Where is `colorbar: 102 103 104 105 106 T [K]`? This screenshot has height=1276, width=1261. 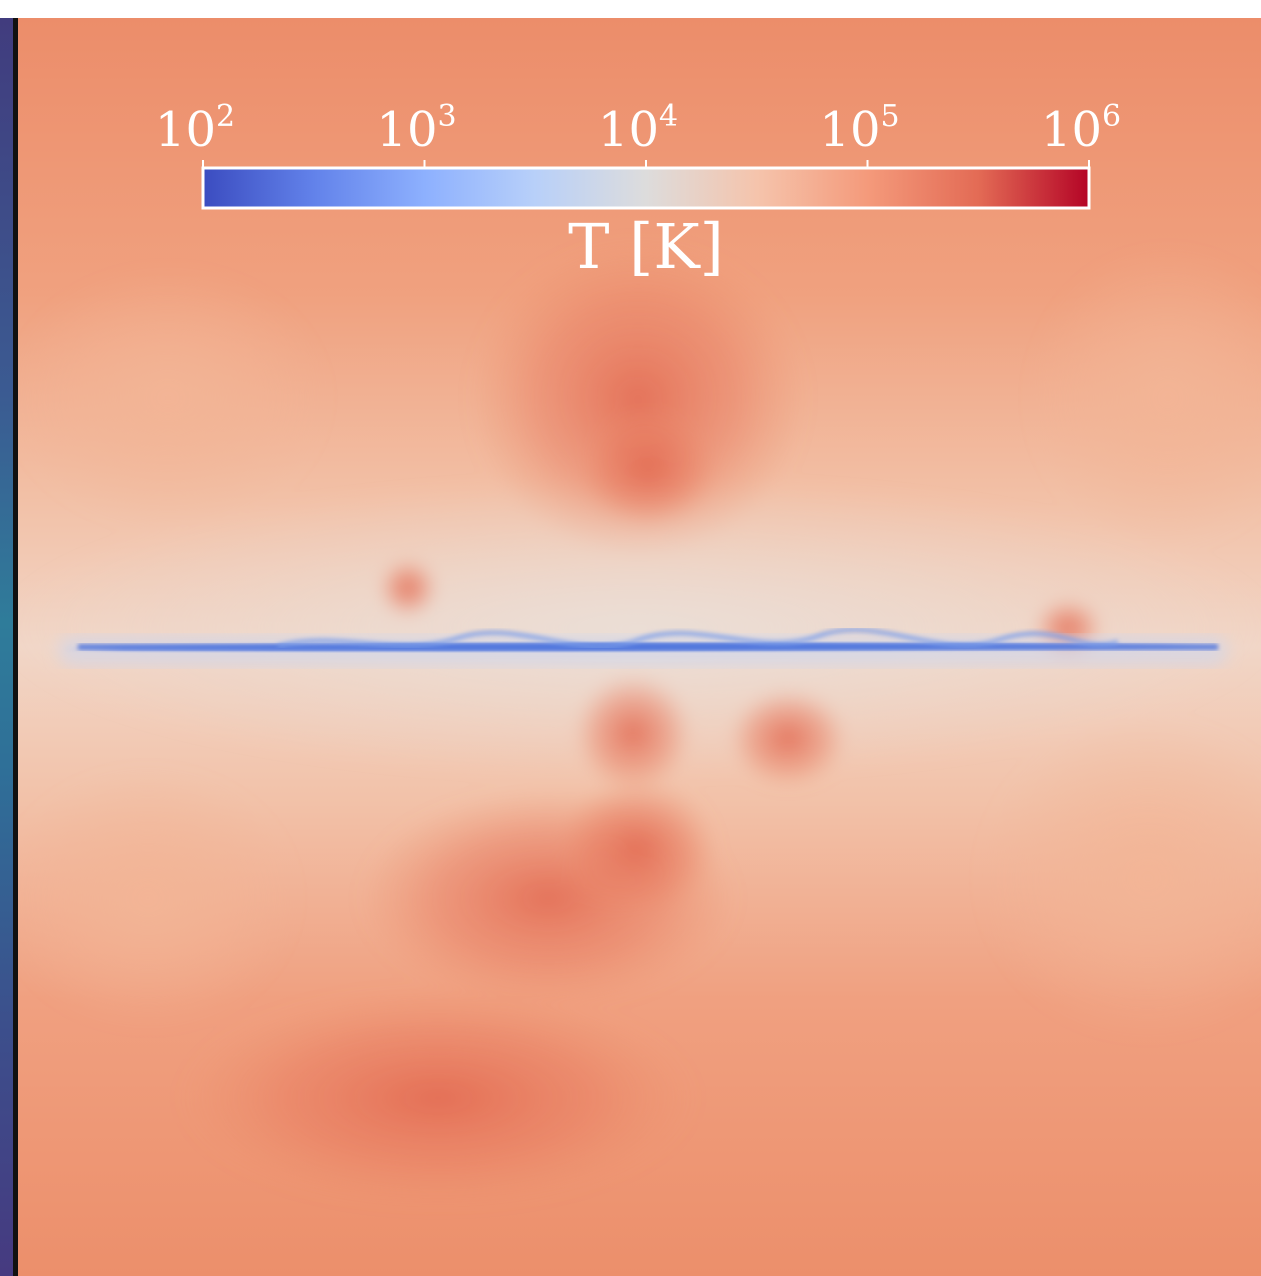 colorbar: 102 103 104 105 106 T [K] is located at coordinates (638, 191).